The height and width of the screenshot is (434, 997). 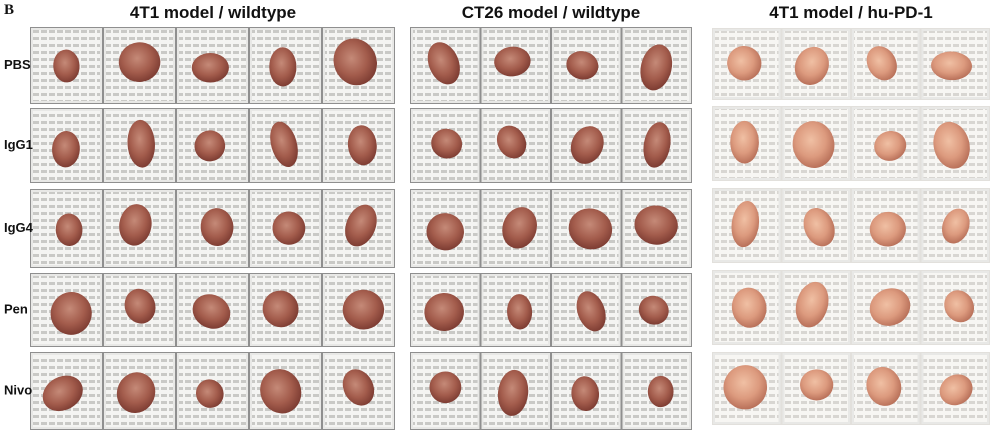 I want to click on panel-title: CT26 model / wildtype, so click(x=551, y=12).